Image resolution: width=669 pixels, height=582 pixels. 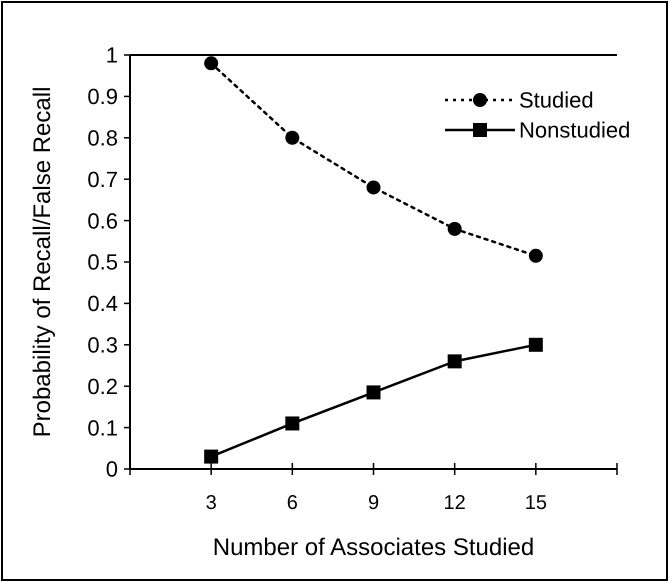 What do you see at coordinates (574, 130) in the screenshot?
I see `legend-label: Nonstudied` at bounding box center [574, 130].